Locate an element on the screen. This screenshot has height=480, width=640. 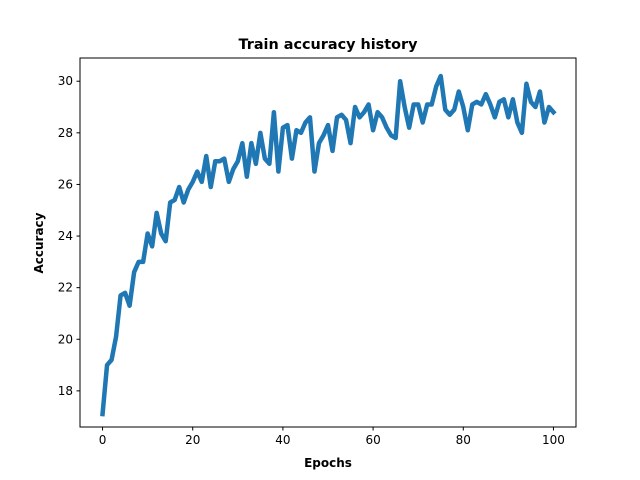
x-tick-label: 0 is located at coordinates (103, 440).